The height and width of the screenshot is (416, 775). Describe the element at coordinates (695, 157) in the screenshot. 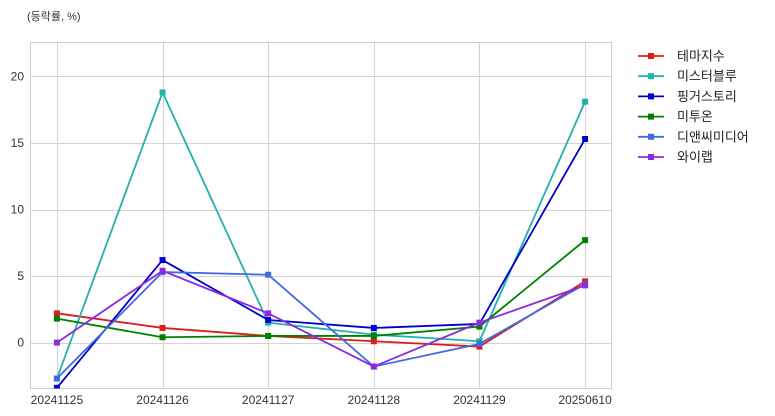

I see `legend-label: 와이랩` at that location.